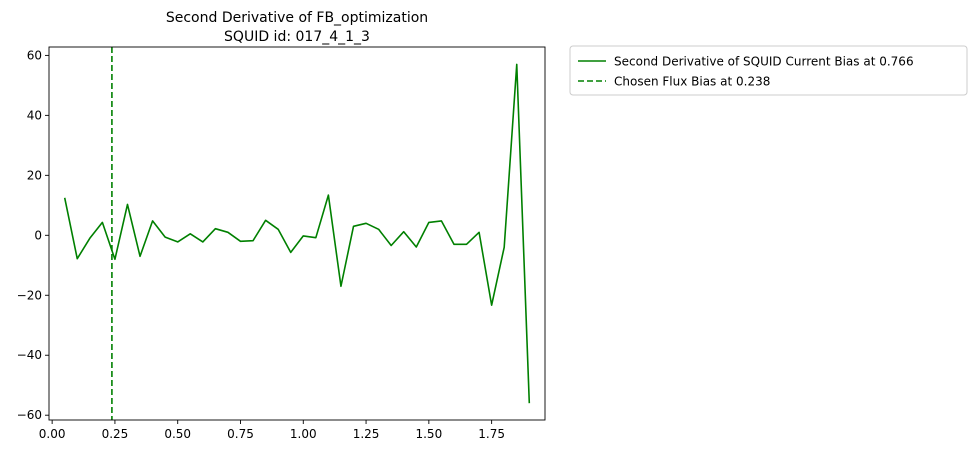  Describe the element at coordinates (491, 434) in the screenshot. I see `x-tick-label: 1.75` at that location.